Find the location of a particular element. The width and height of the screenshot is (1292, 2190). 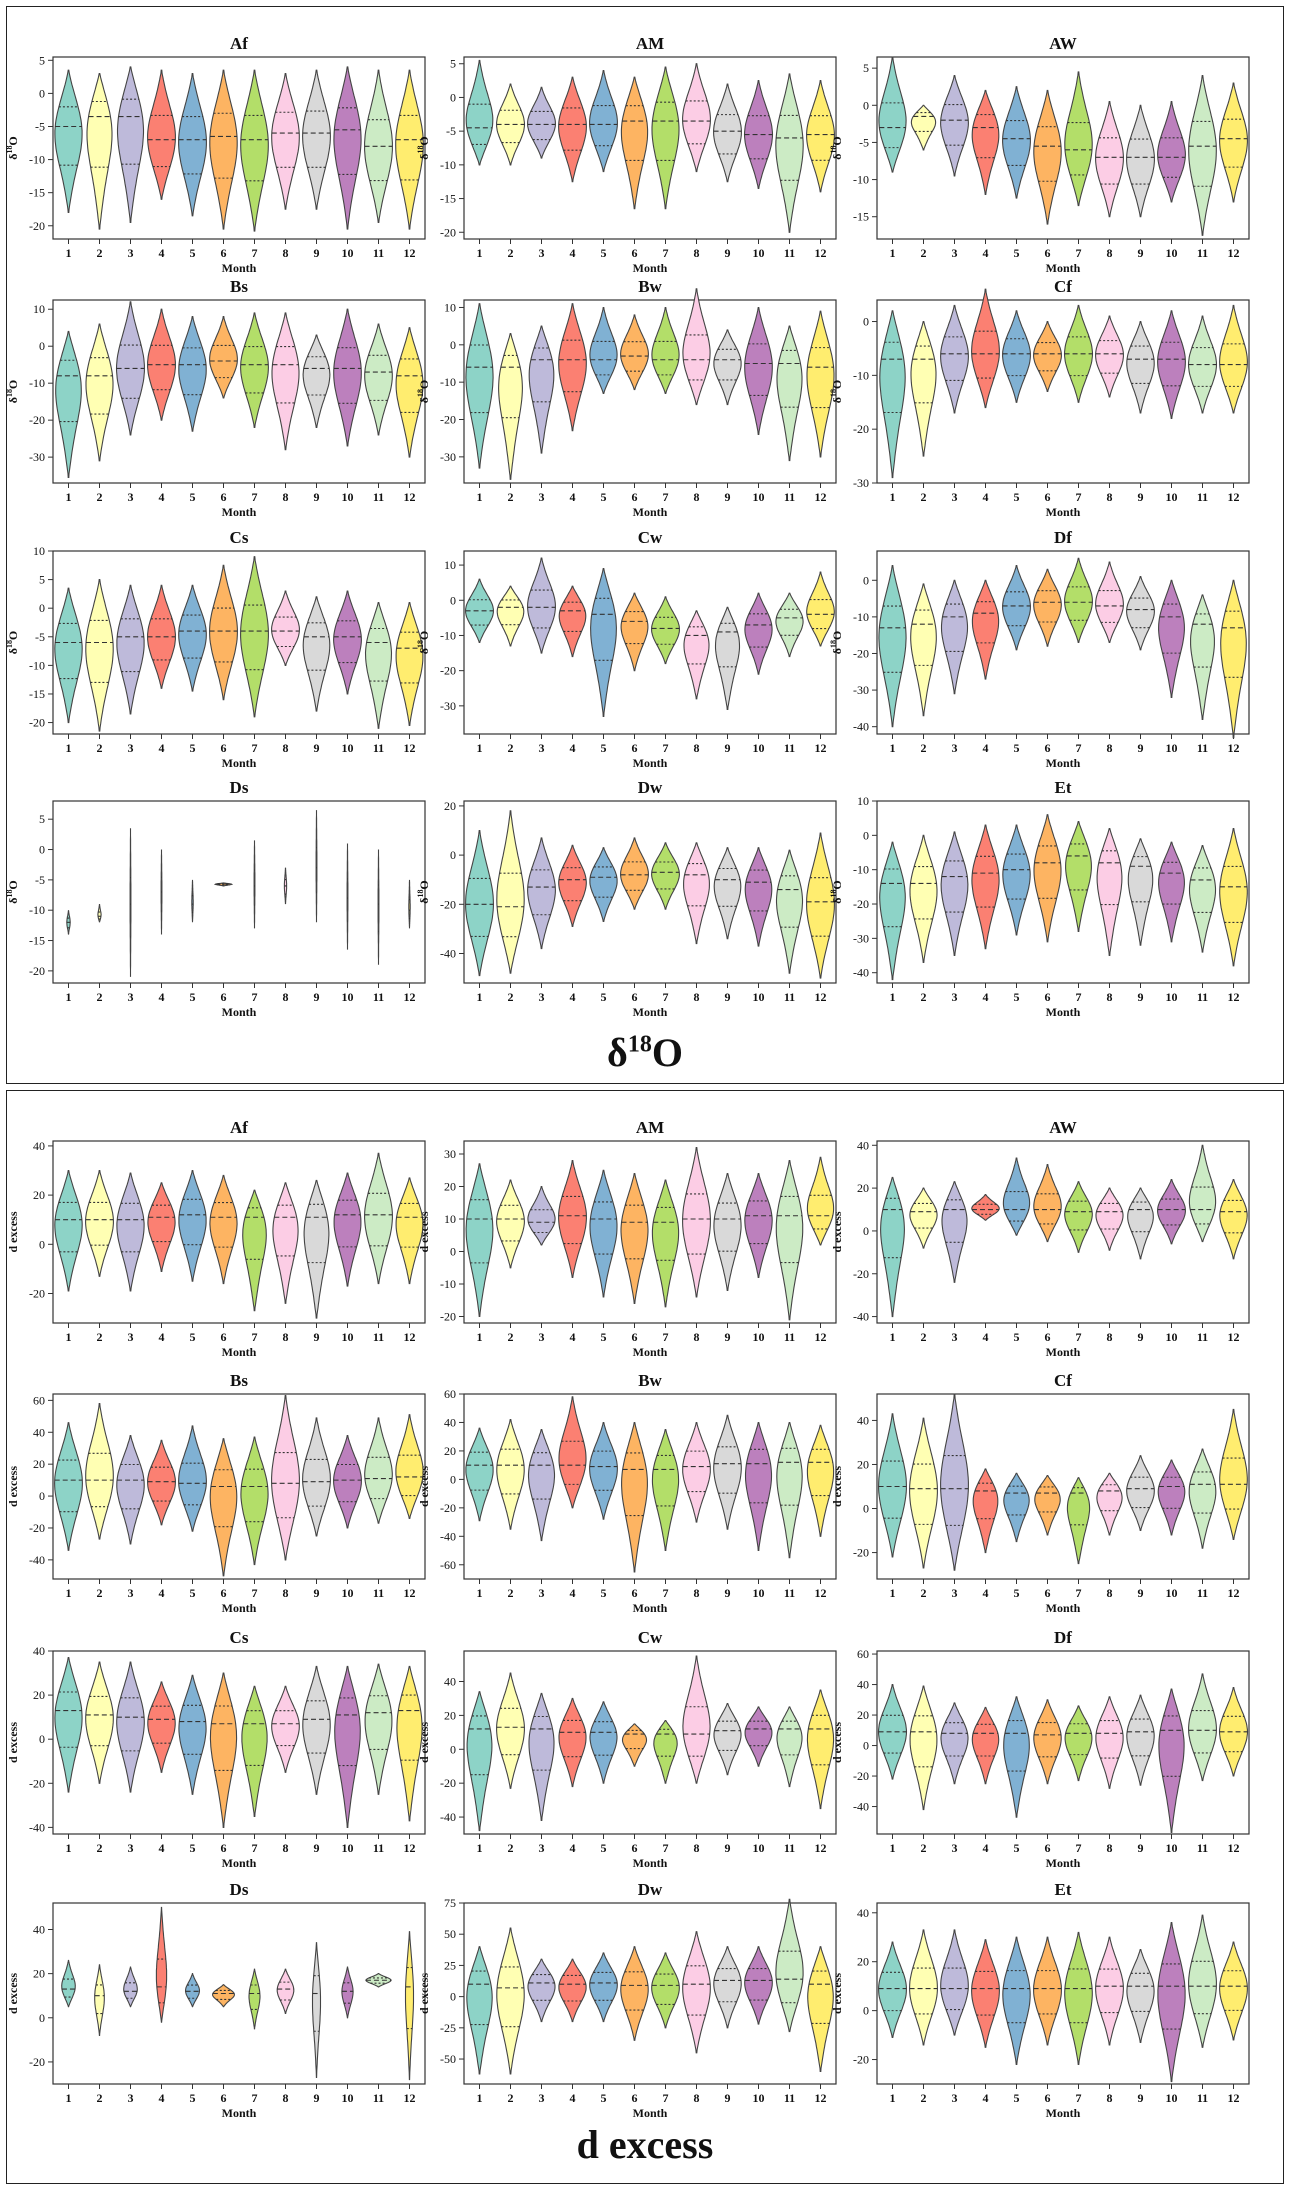

y-tick-label: -20 is located at coordinates (37, 420).